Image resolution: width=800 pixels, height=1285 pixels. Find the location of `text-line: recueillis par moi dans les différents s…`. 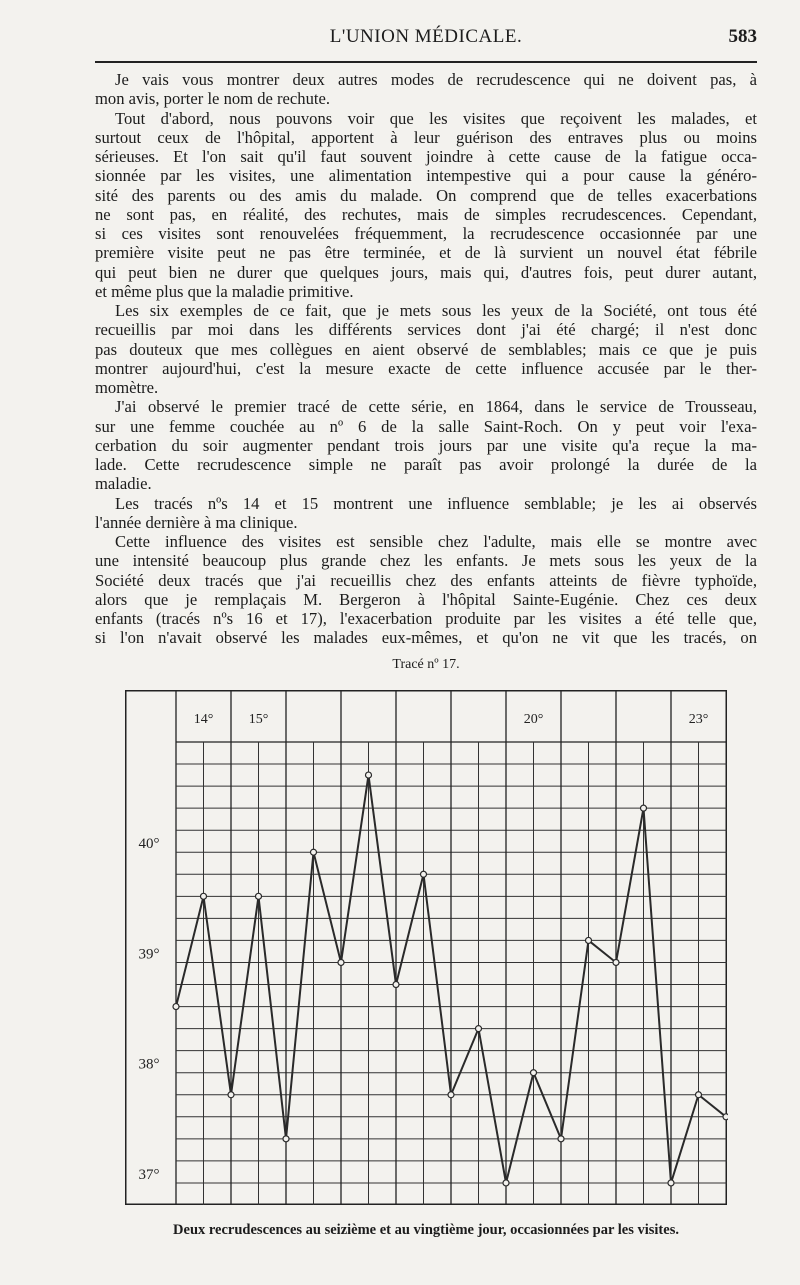

text-line: recueillis par moi dans les différents s… is located at coordinates (426, 330).